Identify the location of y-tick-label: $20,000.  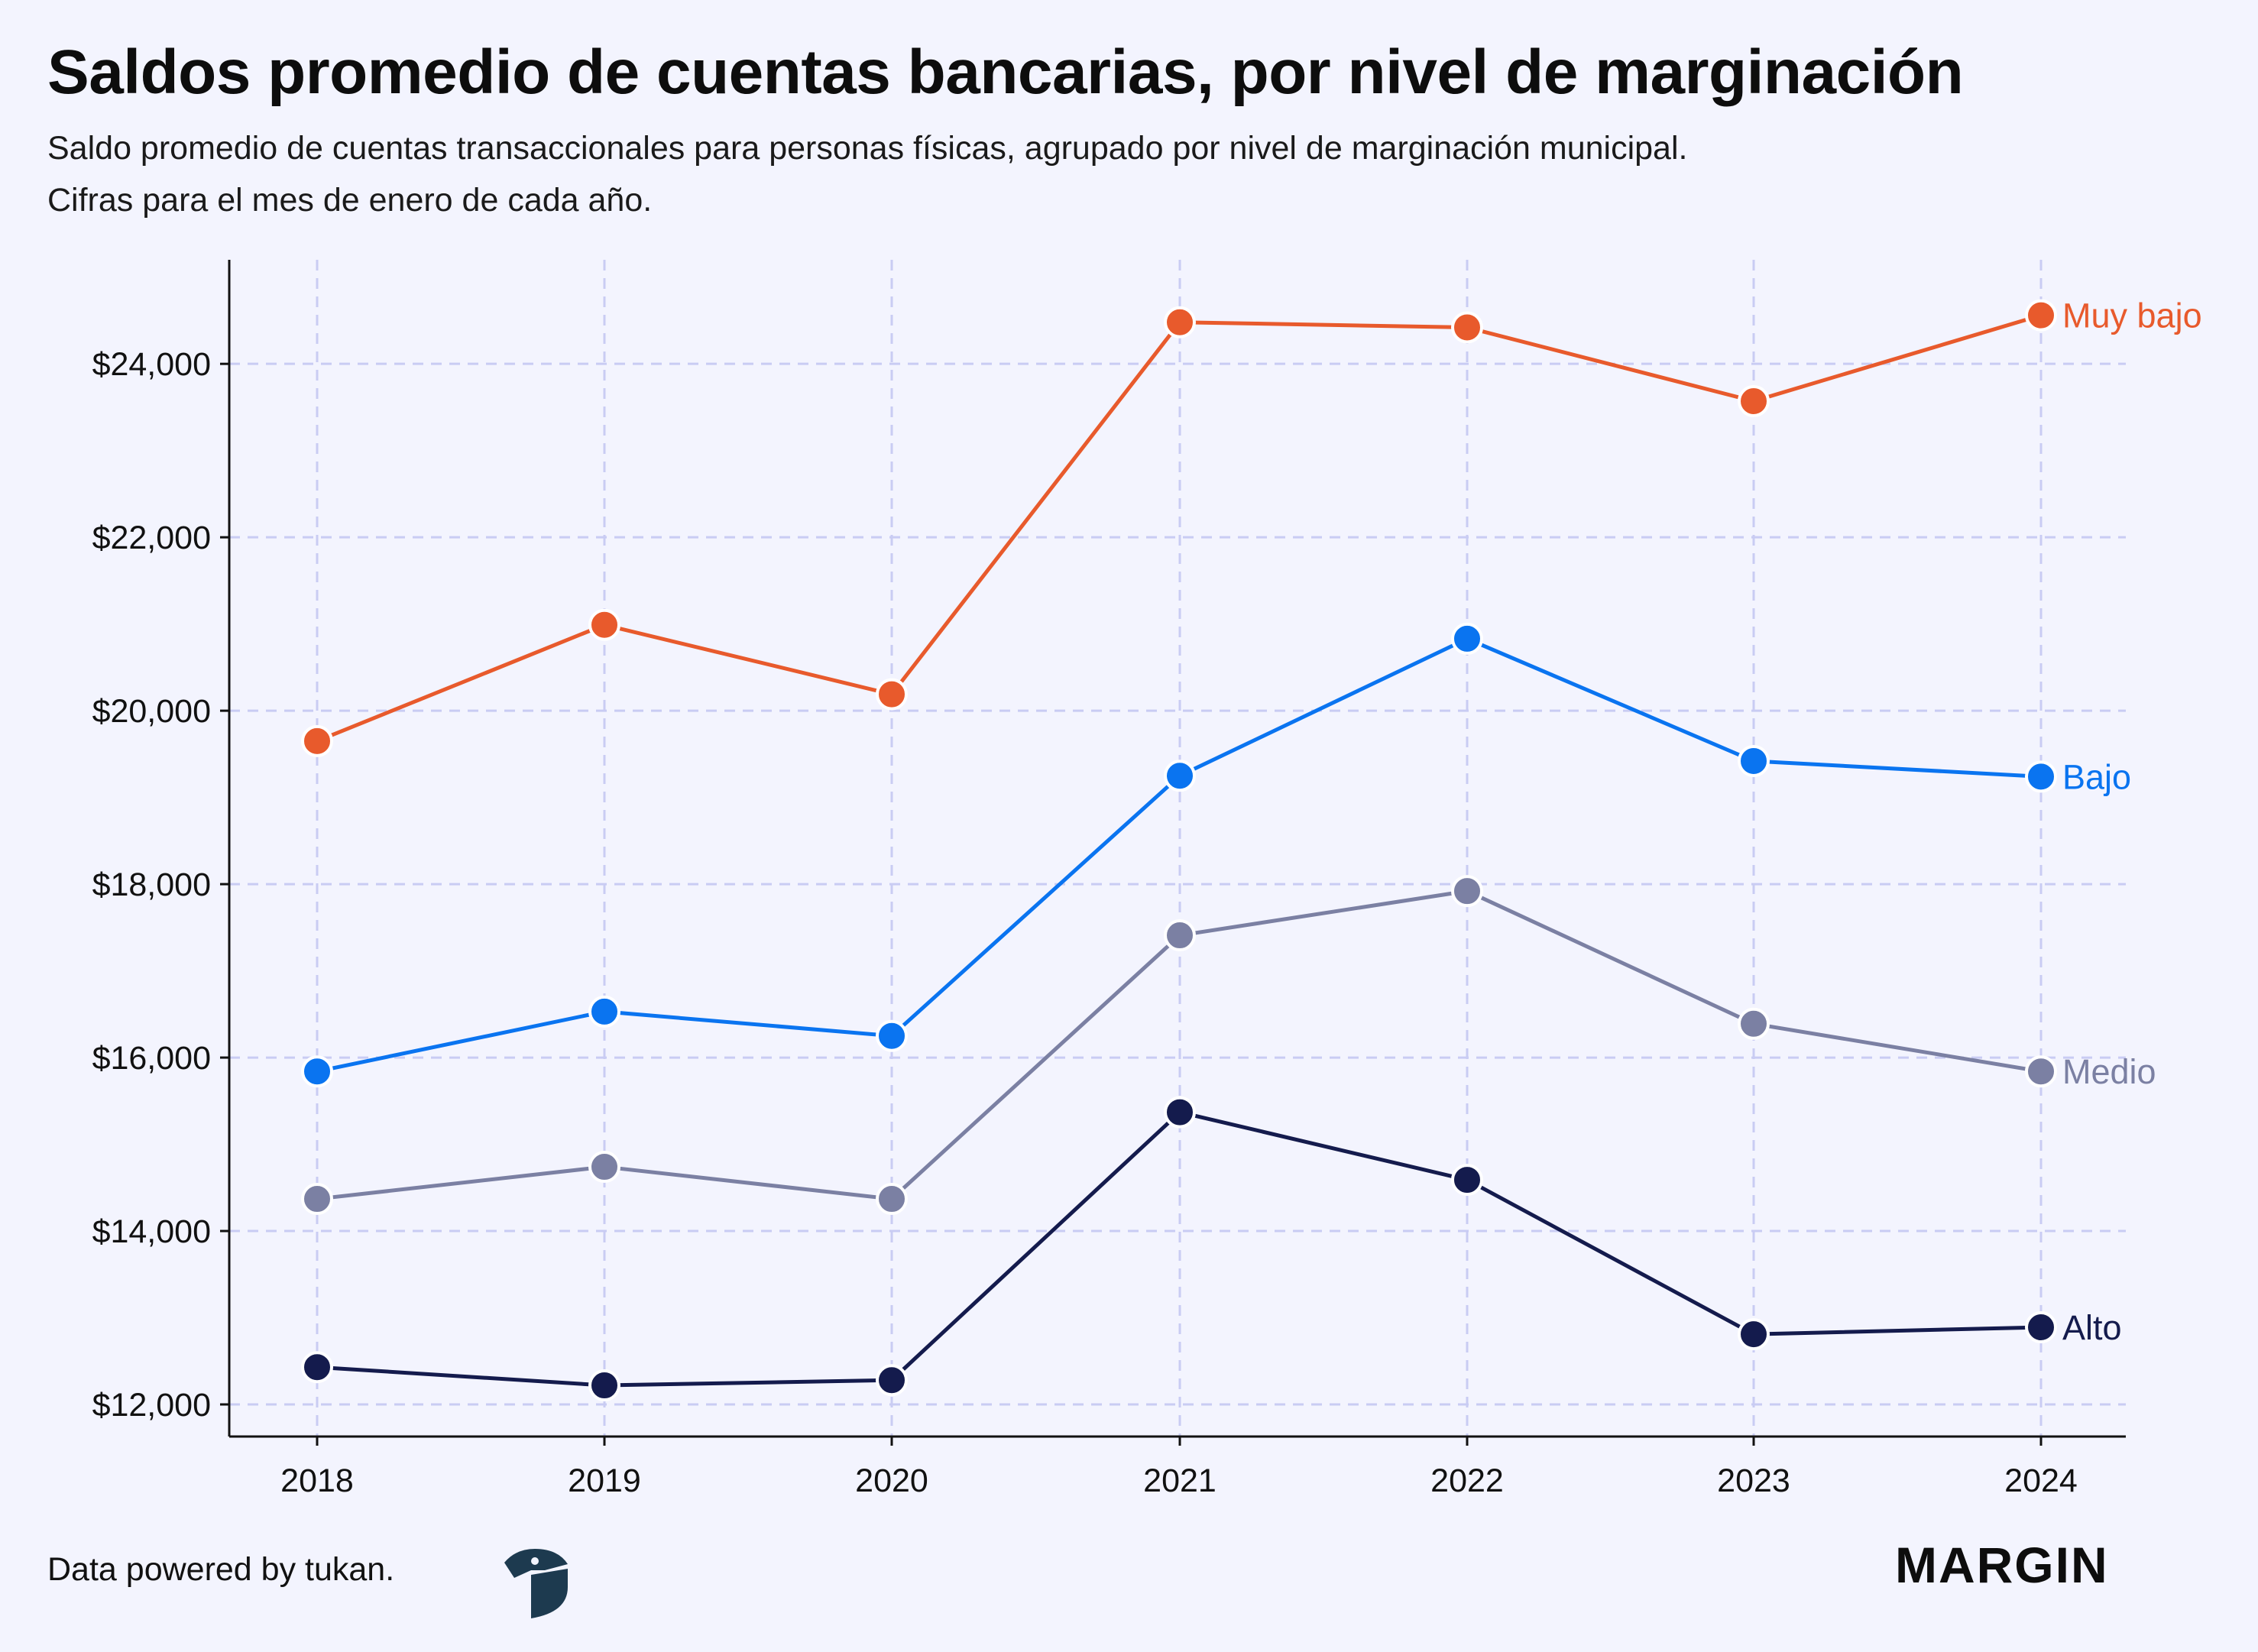
(151, 711).